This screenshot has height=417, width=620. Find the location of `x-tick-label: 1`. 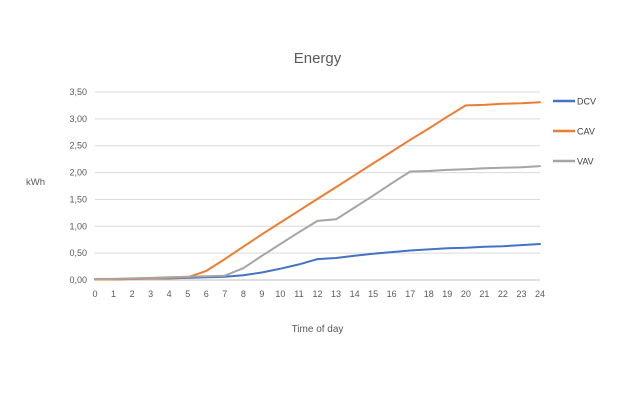

x-tick-label: 1 is located at coordinates (113, 294).